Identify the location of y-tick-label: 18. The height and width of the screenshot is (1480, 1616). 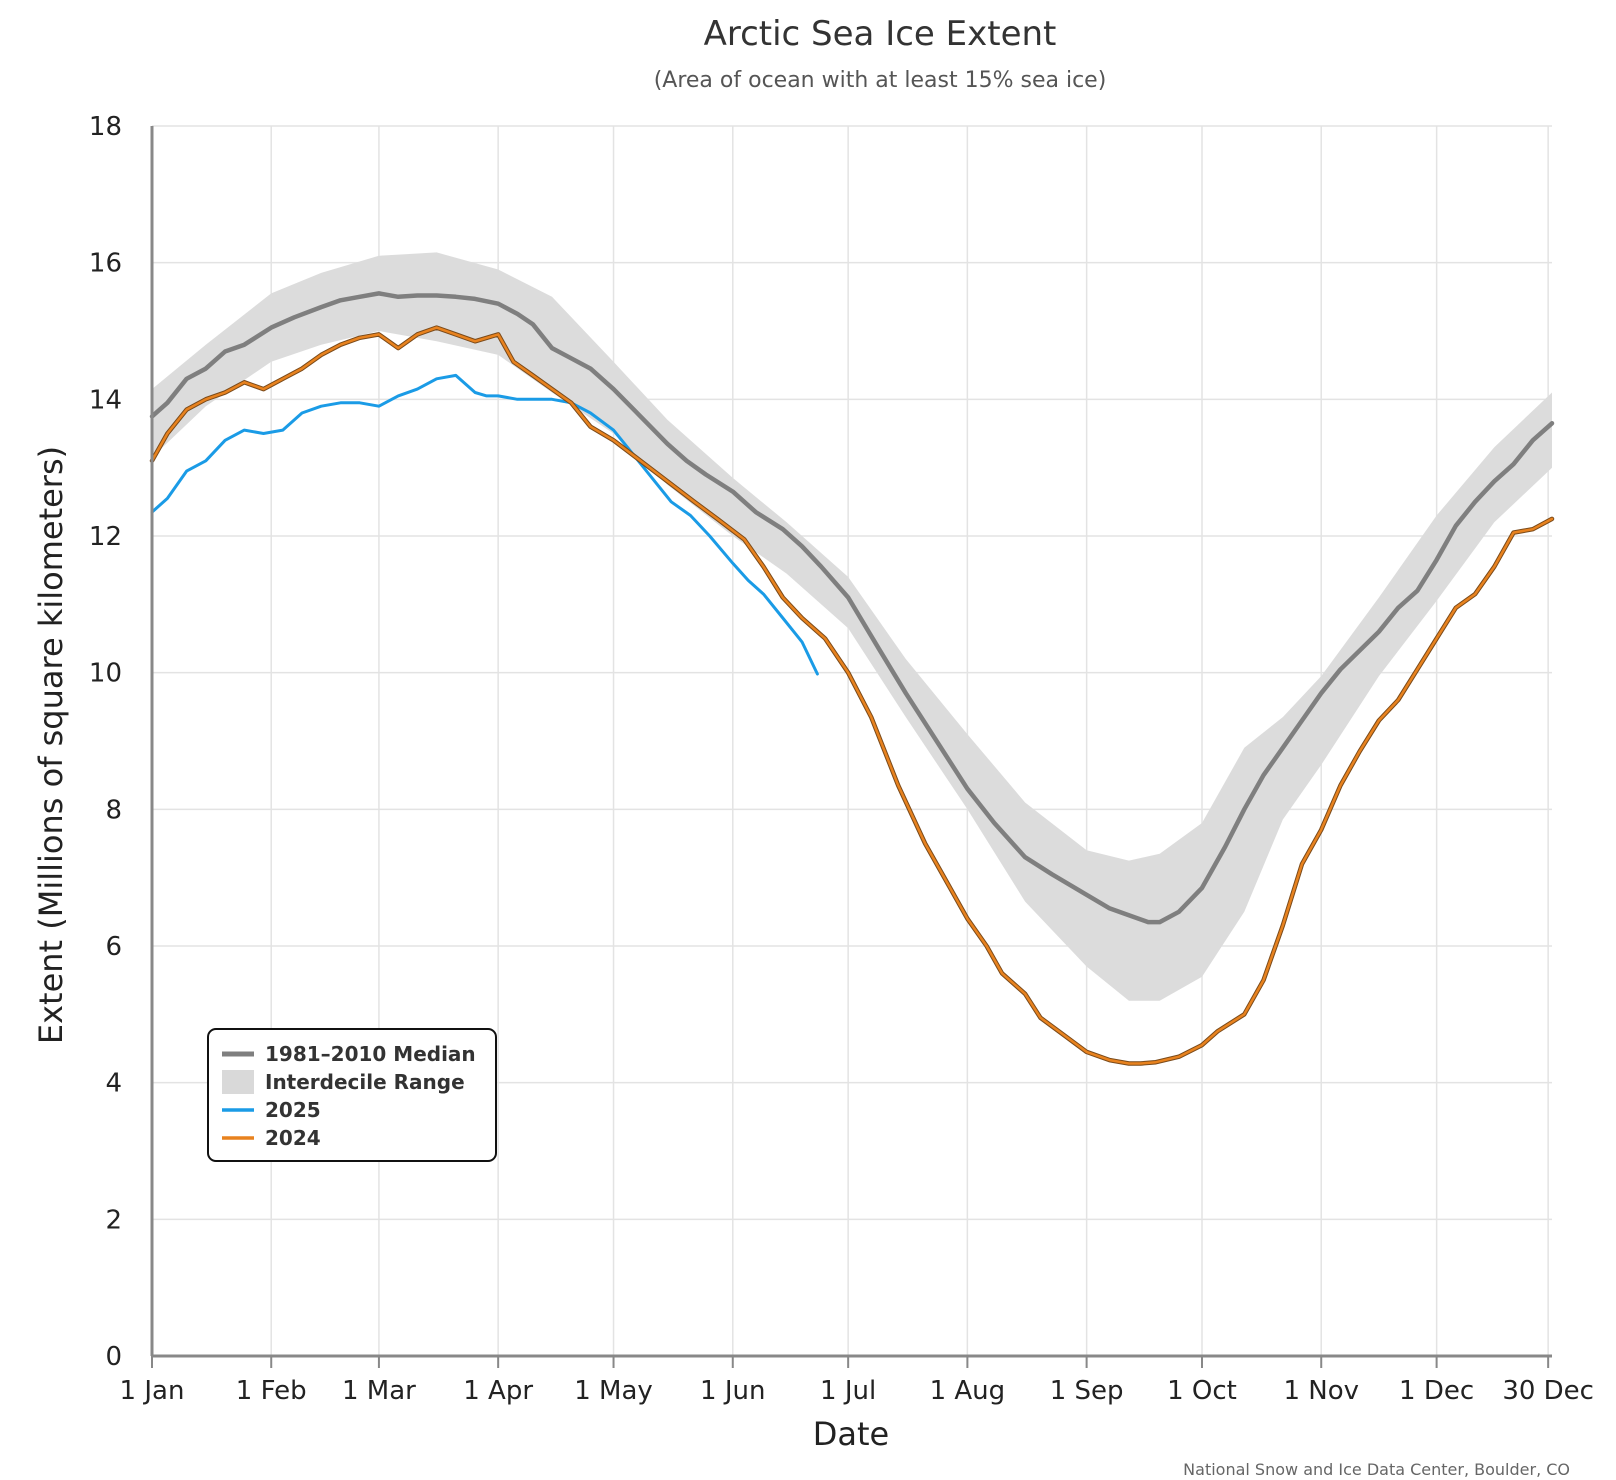
(105, 127).